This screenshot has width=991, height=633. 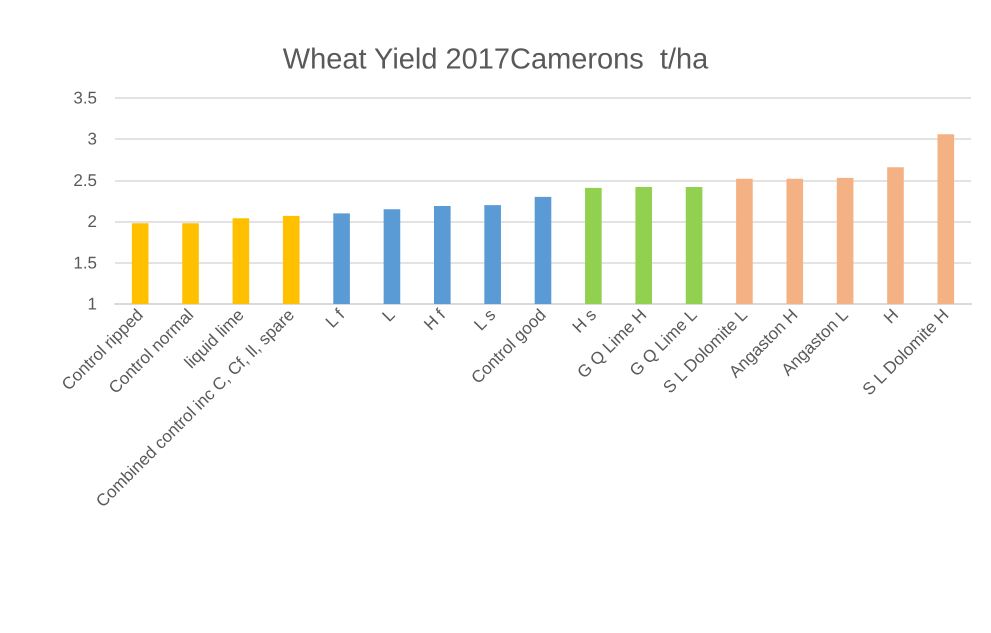 I want to click on x-tick-label: L s, so click(x=485, y=319).